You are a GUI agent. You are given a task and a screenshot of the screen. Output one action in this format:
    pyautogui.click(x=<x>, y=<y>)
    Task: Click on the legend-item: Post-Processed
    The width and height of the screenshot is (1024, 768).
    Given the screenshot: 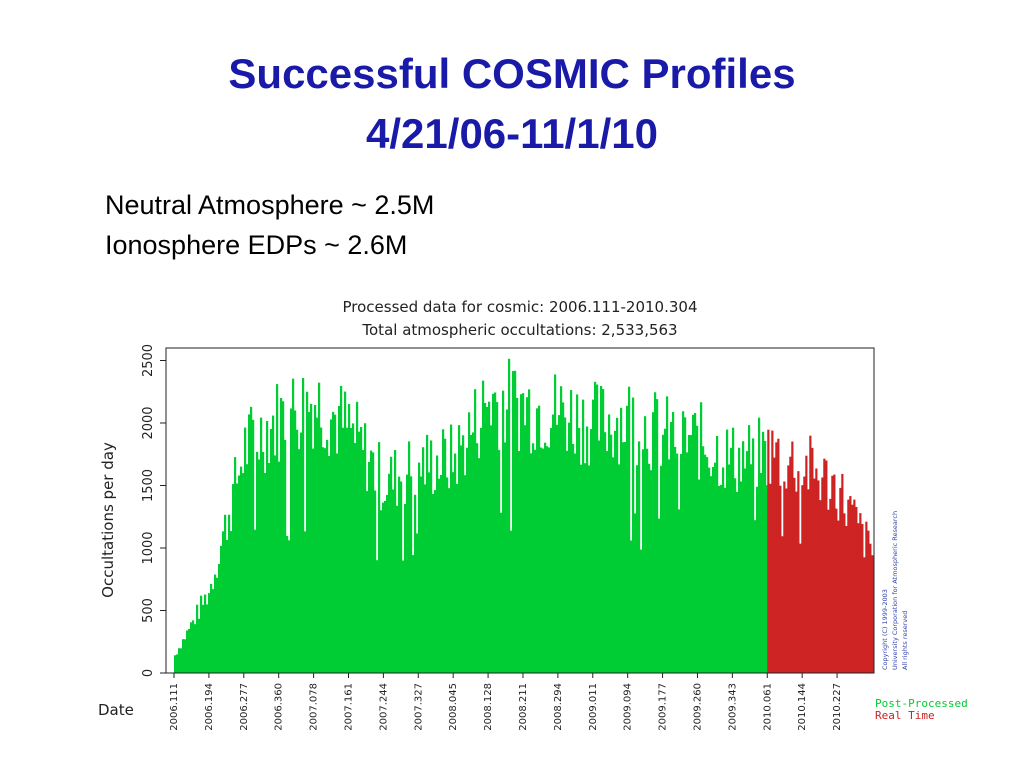 What is the action you would take?
    pyautogui.click(x=921, y=703)
    